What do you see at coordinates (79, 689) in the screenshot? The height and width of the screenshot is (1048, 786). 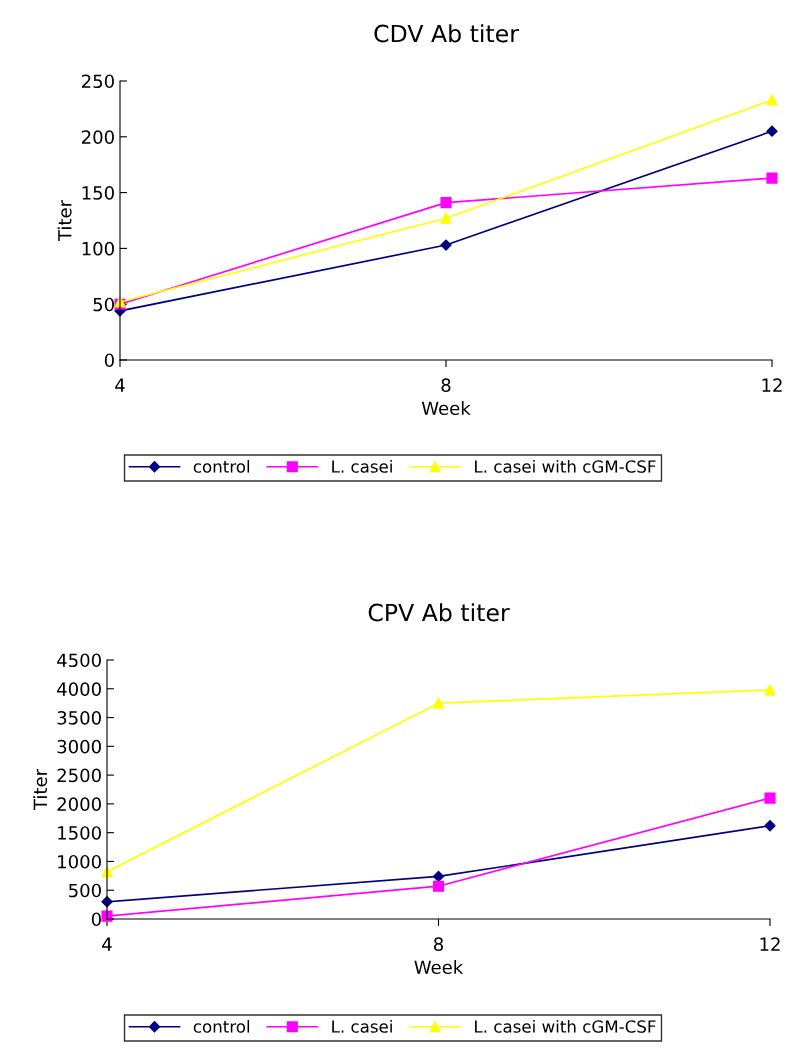 I see `y-tick-label: 4000` at bounding box center [79, 689].